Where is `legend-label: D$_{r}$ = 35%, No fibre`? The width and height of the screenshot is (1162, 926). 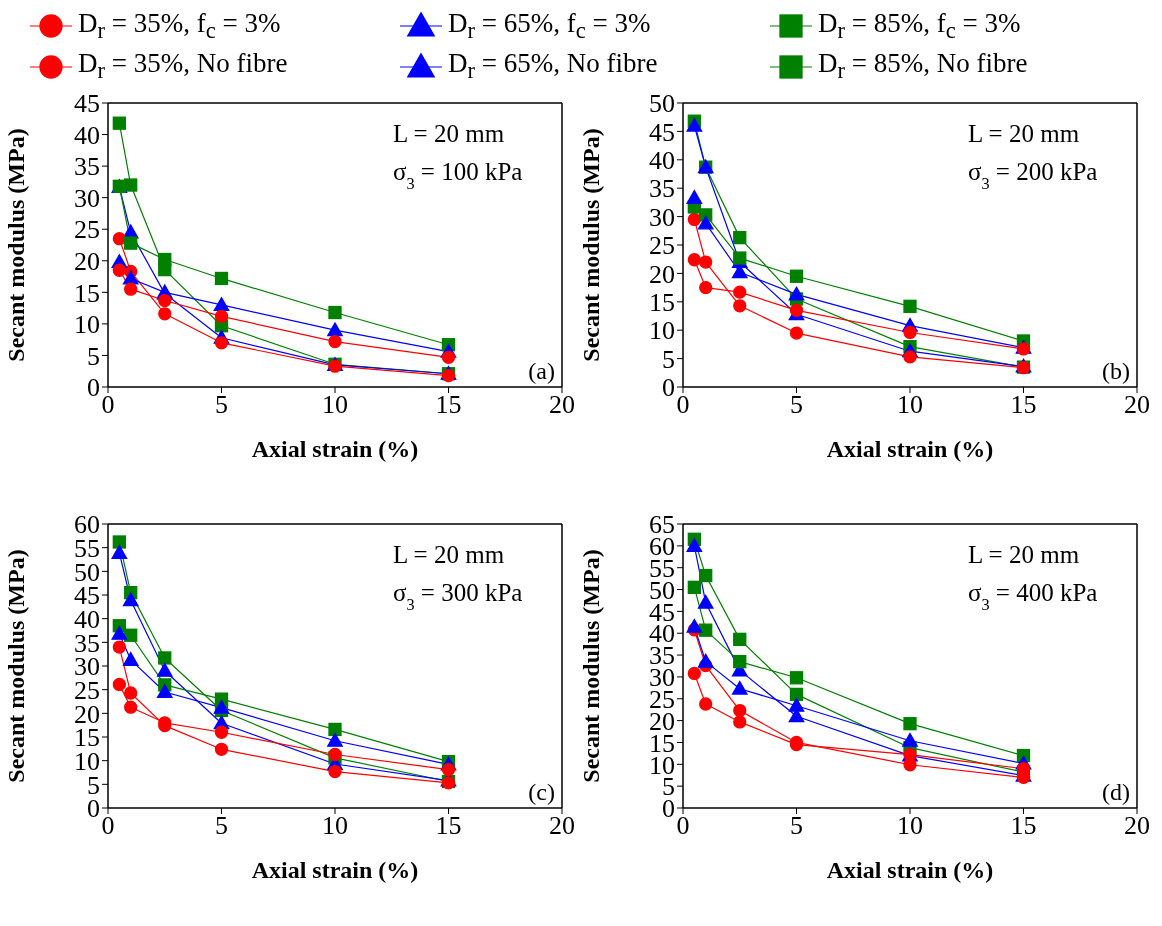 legend-label: D$_{r}$ = 35%, No fibre is located at coordinates (183, 66).